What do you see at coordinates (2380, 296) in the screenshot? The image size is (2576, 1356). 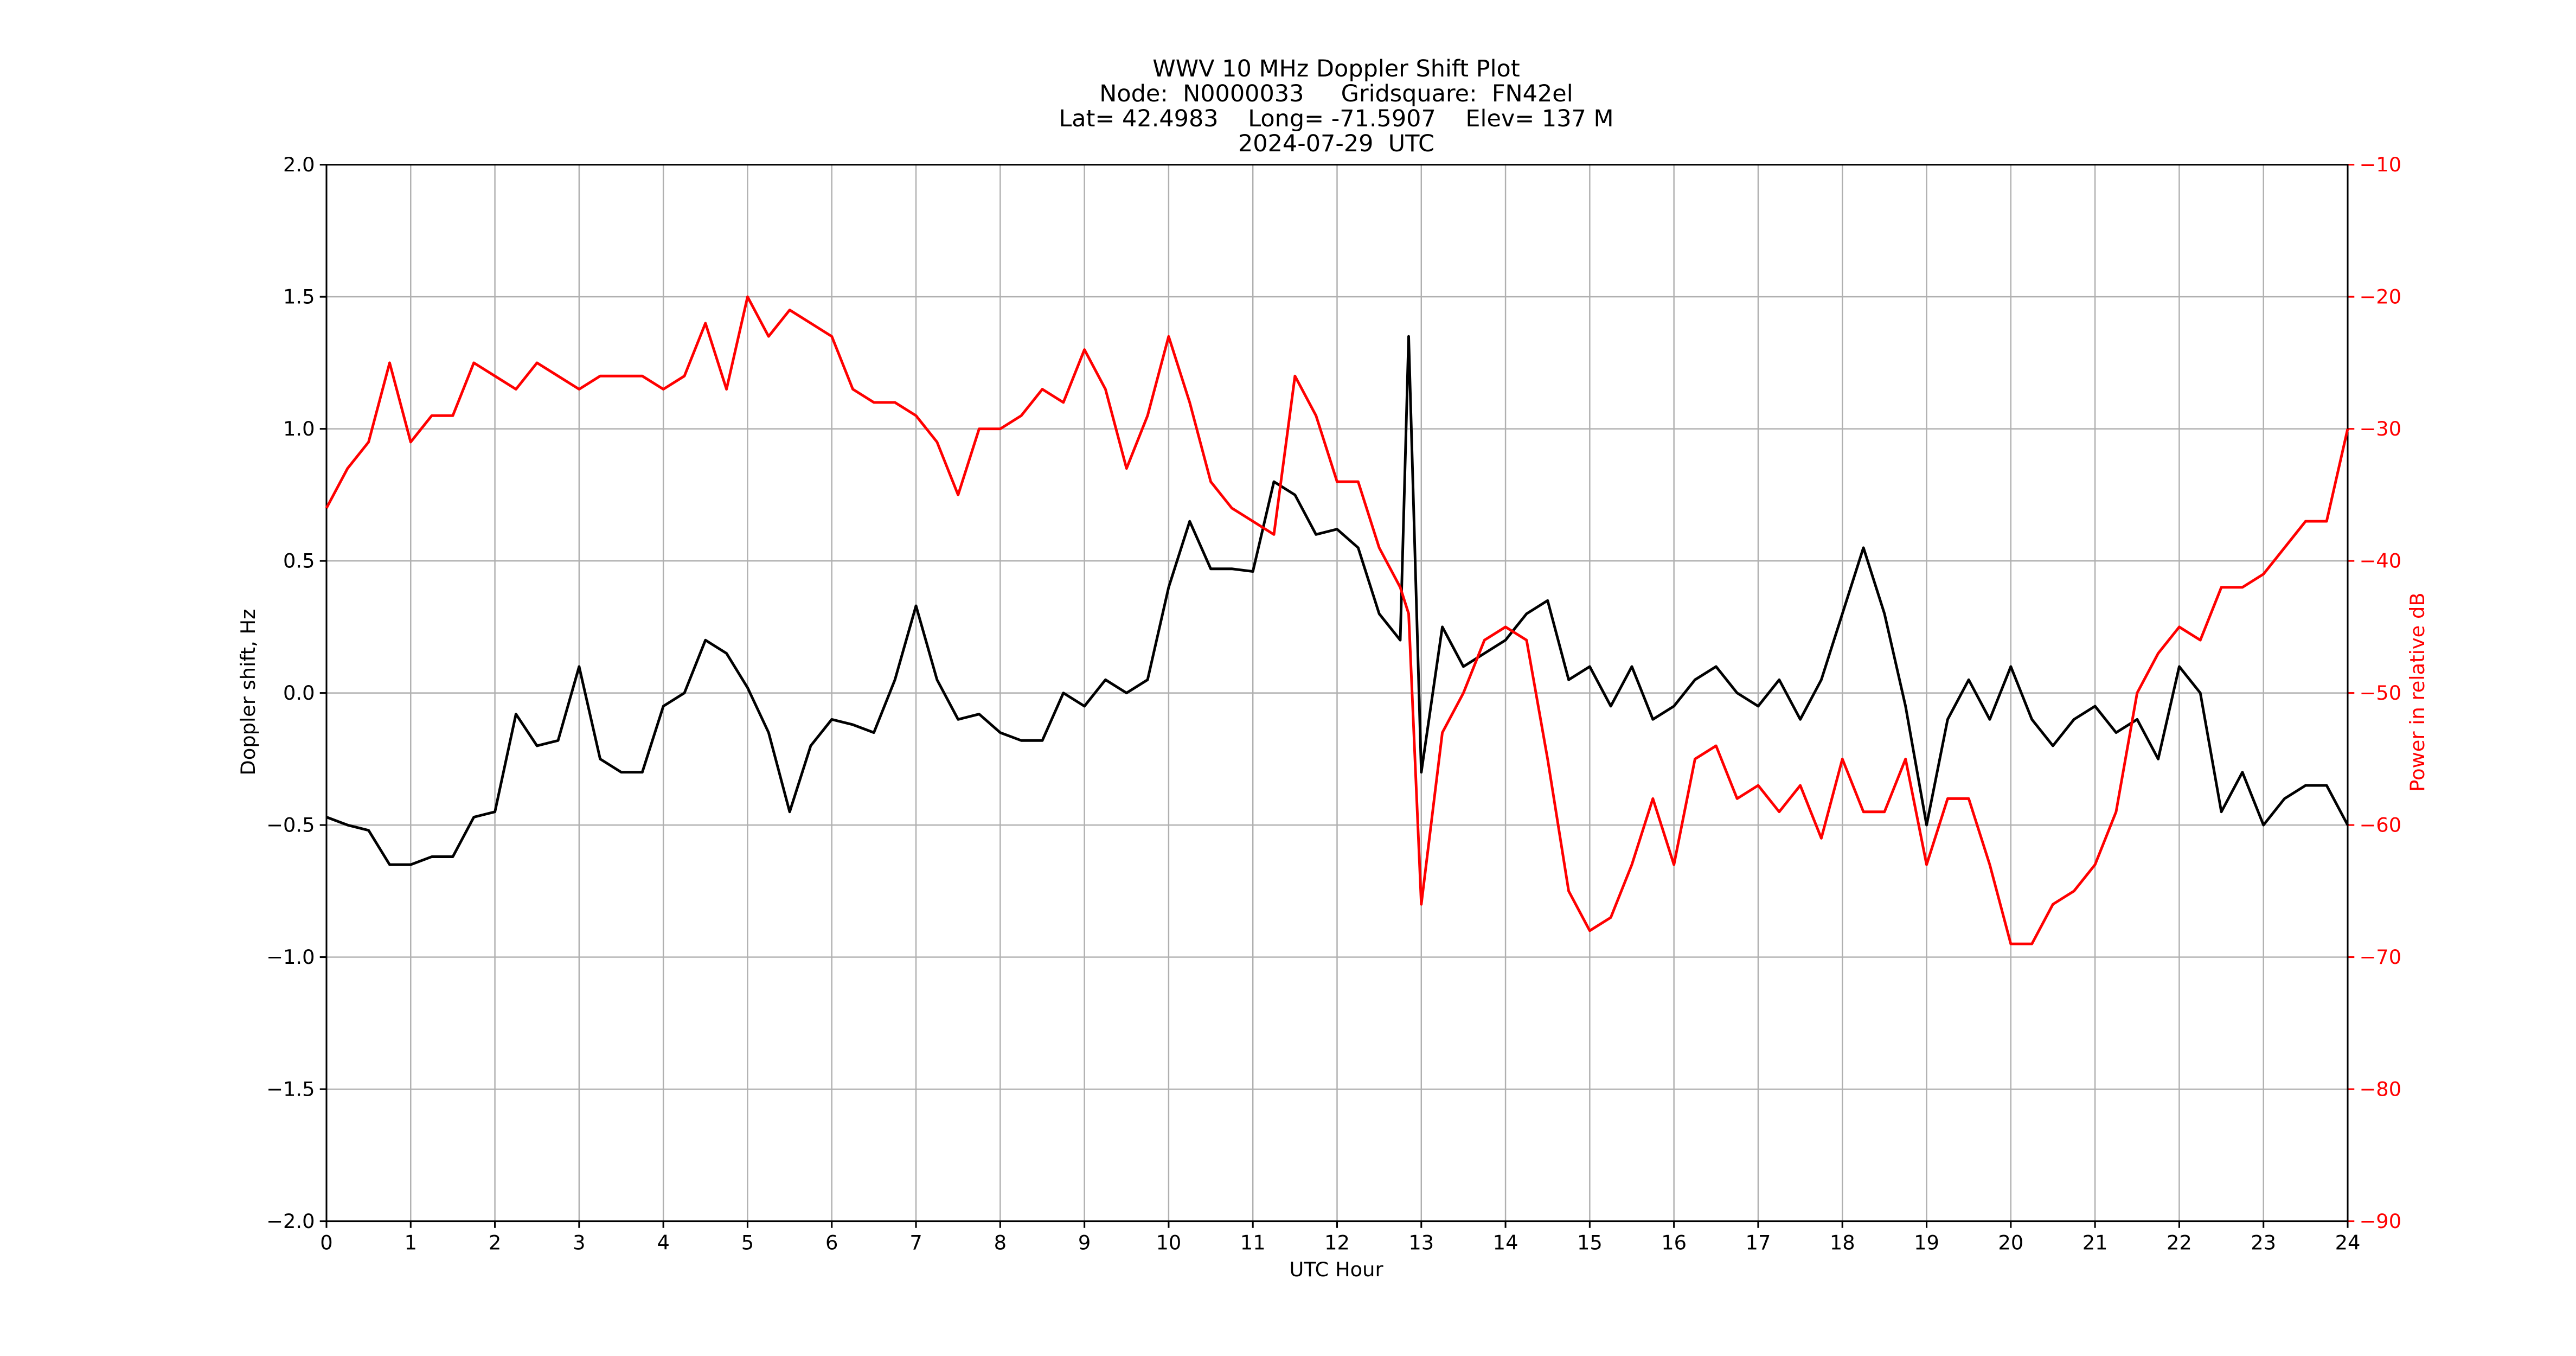 I see `y2-tick-label: −20` at bounding box center [2380, 296].